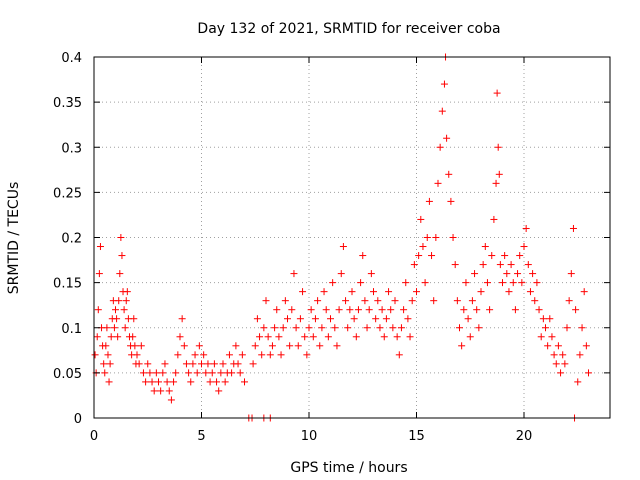 The image size is (640, 480). I want to click on y-tick-label: 0.1, so click(71, 329).